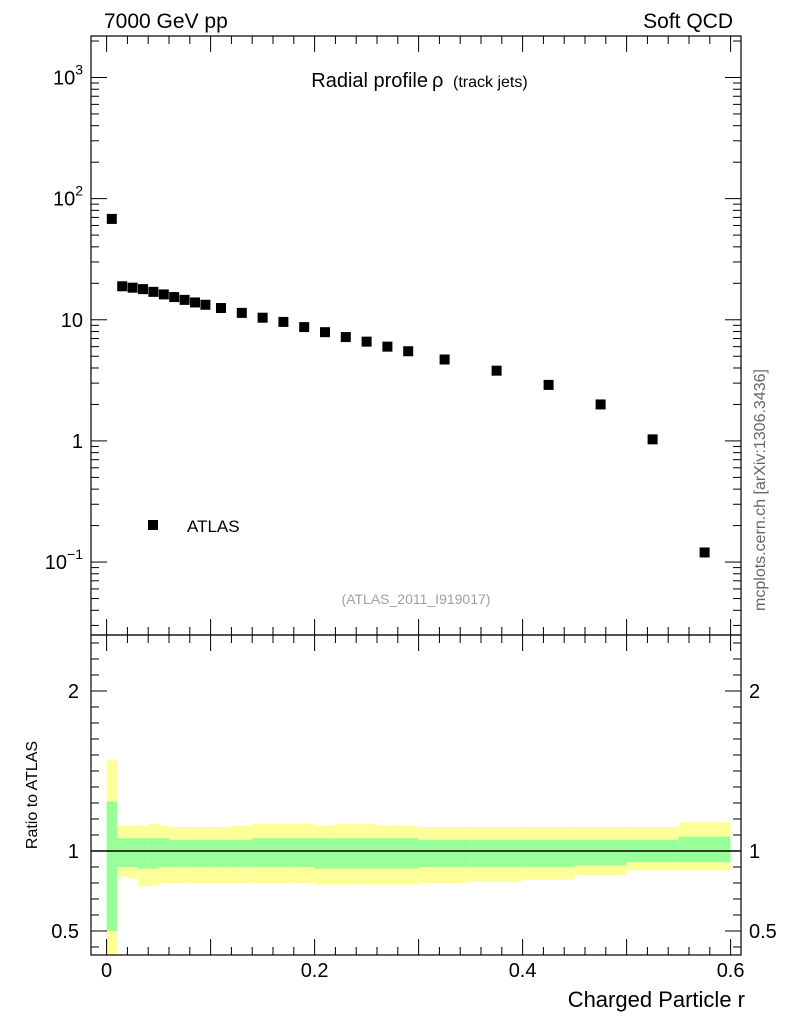  What do you see at coordinates (77, 442) in the screenshot?
I see `y-tick-label: 1` at bounding box center [77, 442].